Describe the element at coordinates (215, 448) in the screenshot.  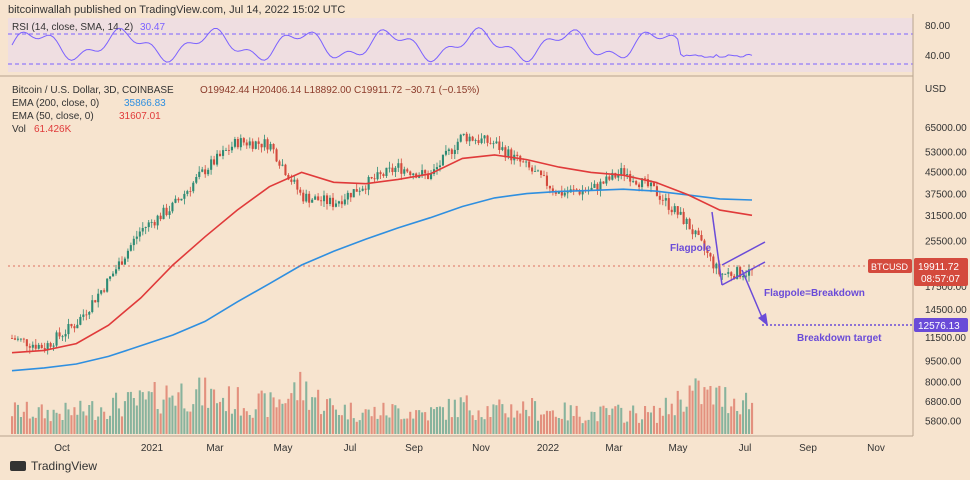
I see `time-tick-label: Mar` at that location.